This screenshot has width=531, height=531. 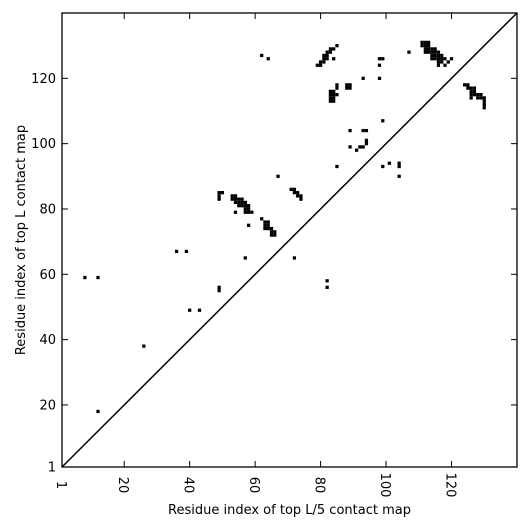 I want to click on y-tick-label: 120, so click(x=43, y=79).